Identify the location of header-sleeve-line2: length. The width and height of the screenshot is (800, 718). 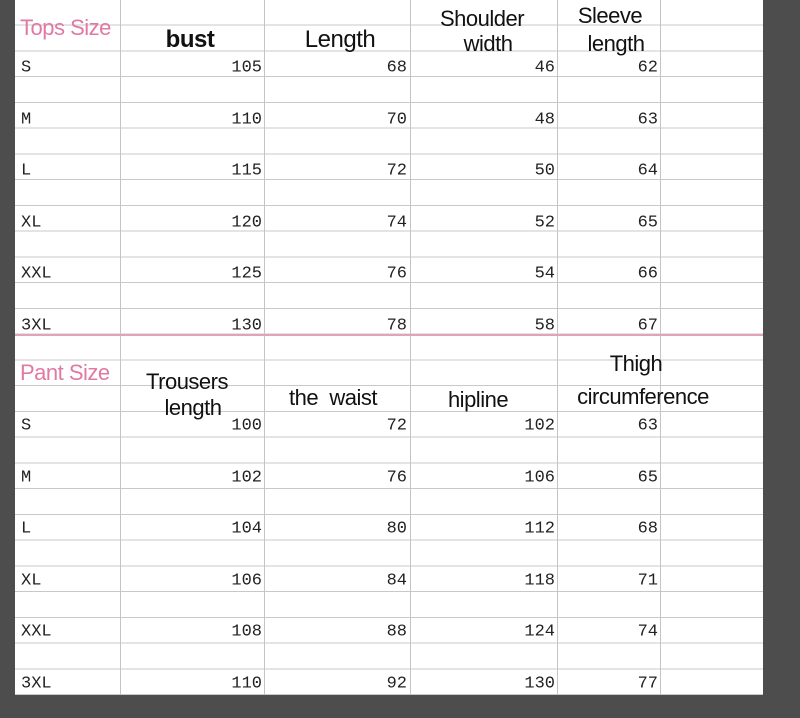
(616, 43).